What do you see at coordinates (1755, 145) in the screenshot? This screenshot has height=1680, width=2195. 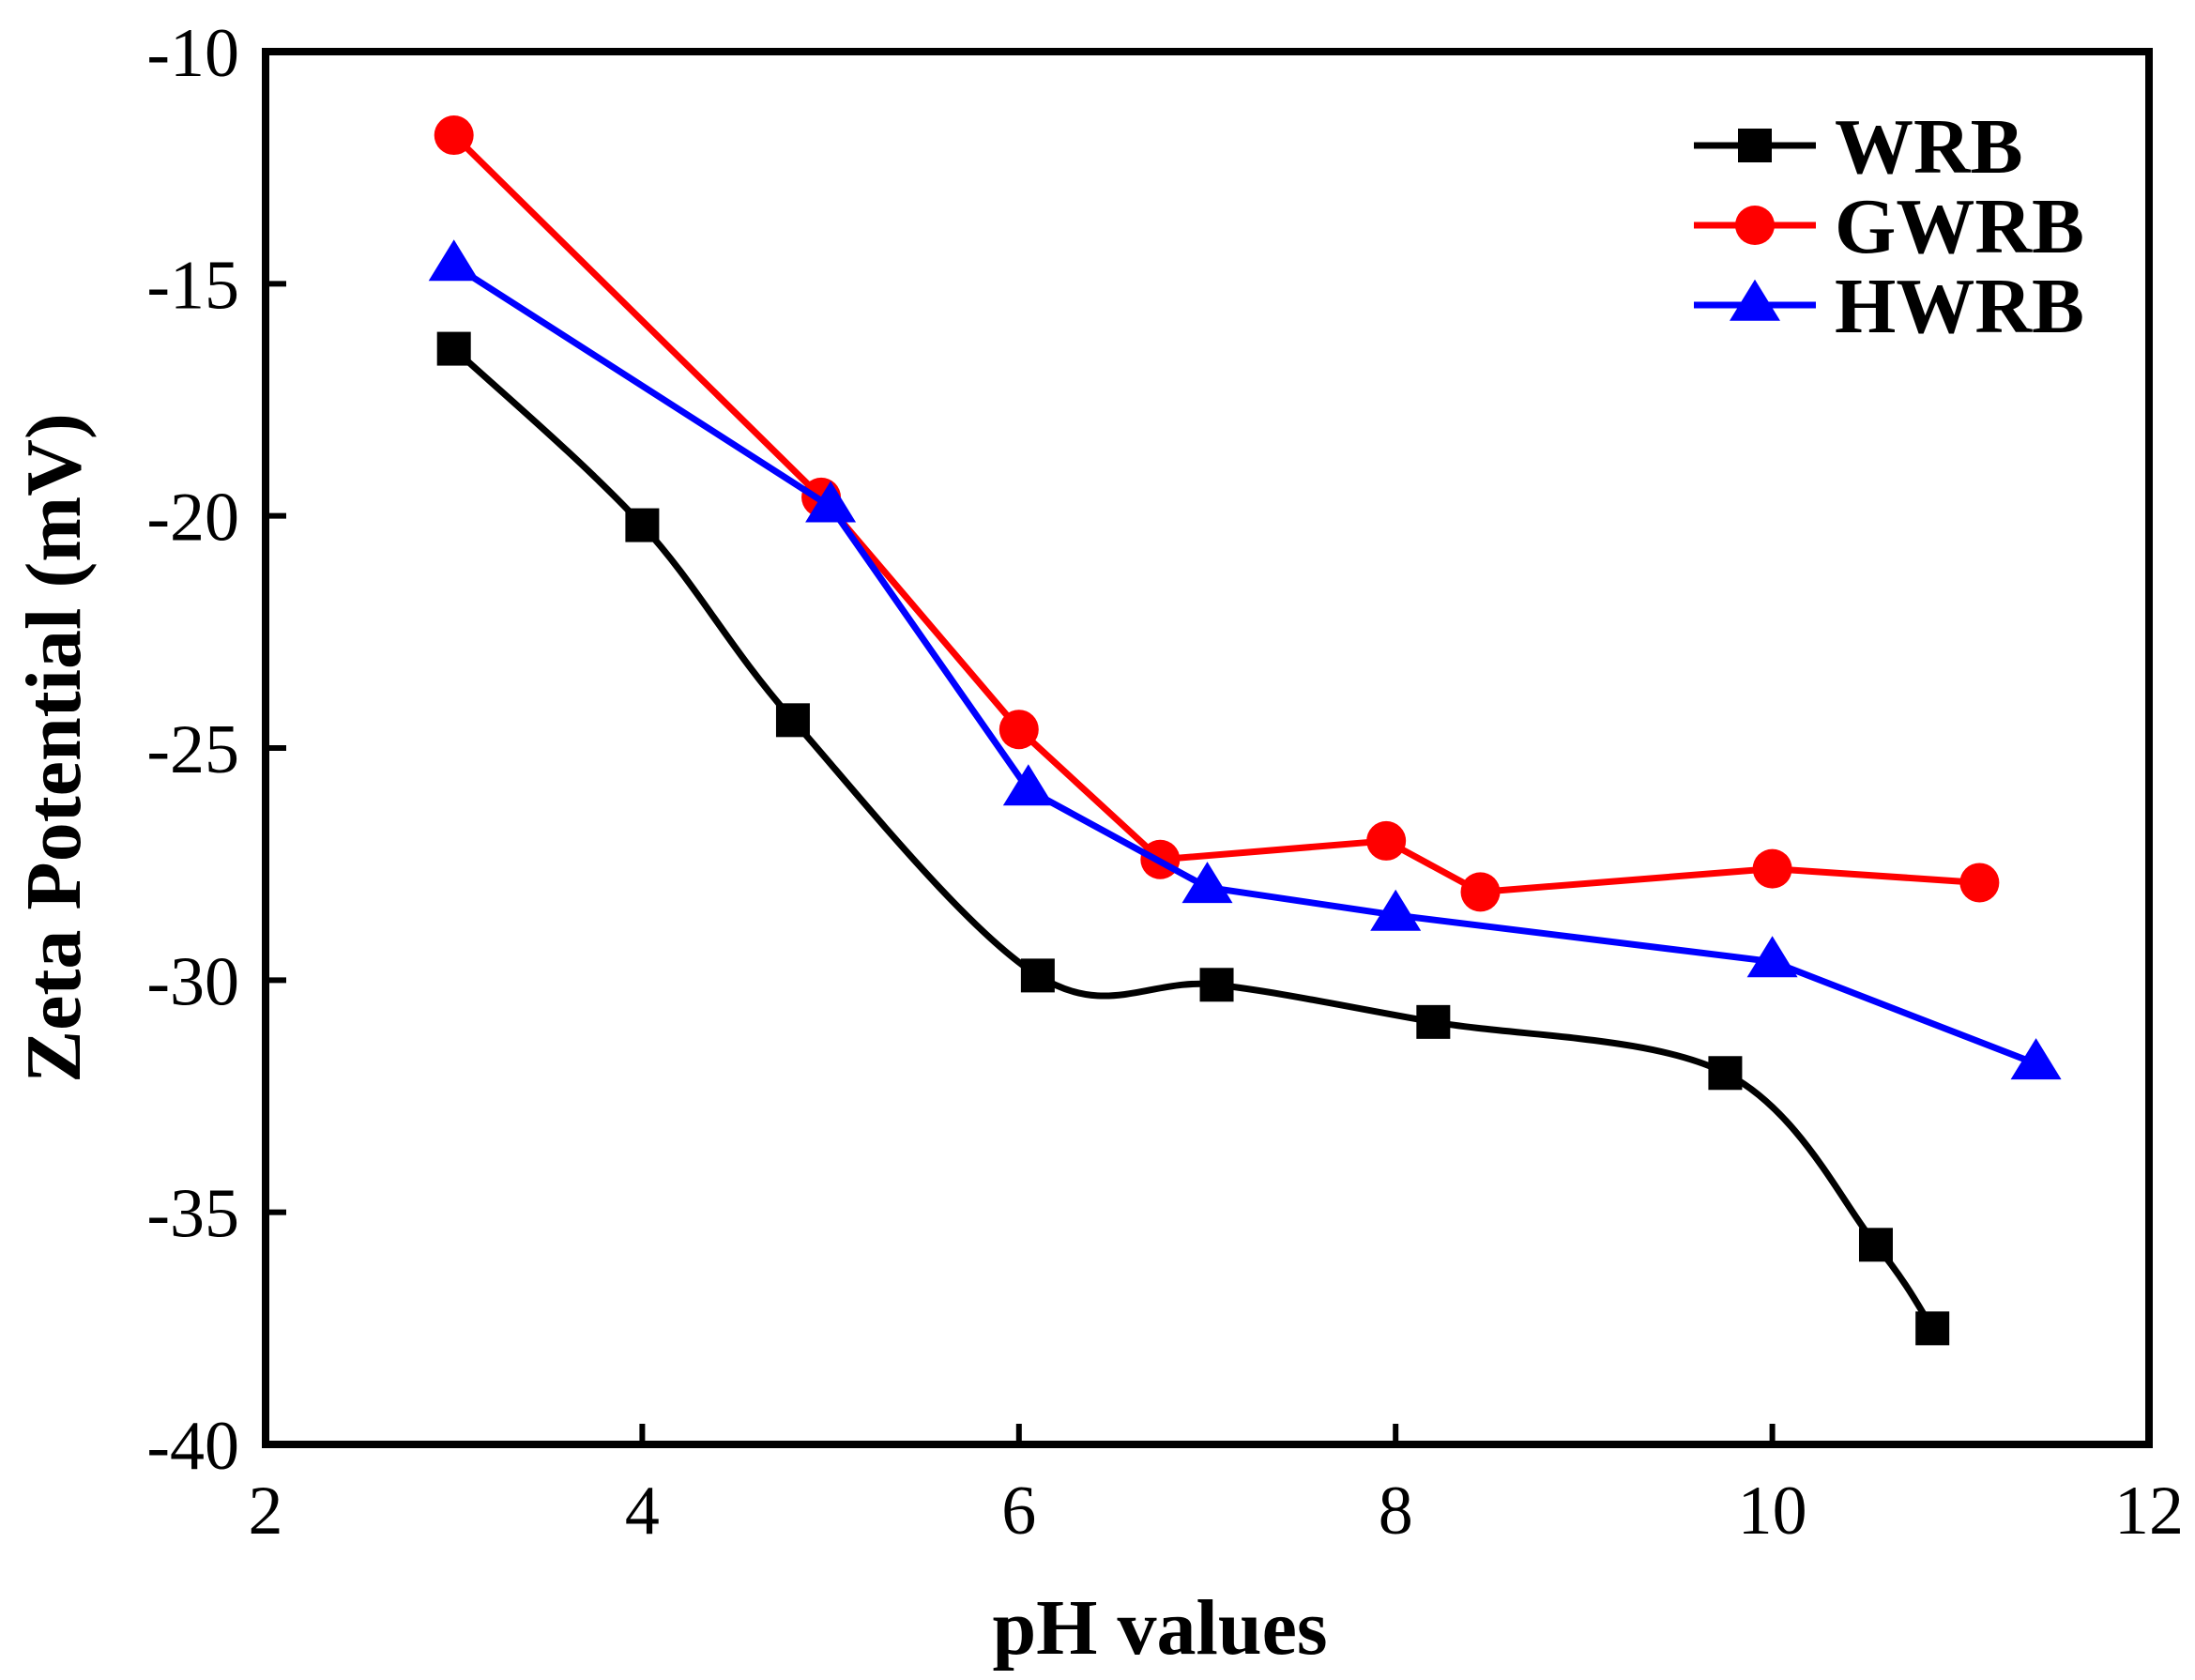 I see `legend-marker-wrb` at bounding box center [1755, 145].